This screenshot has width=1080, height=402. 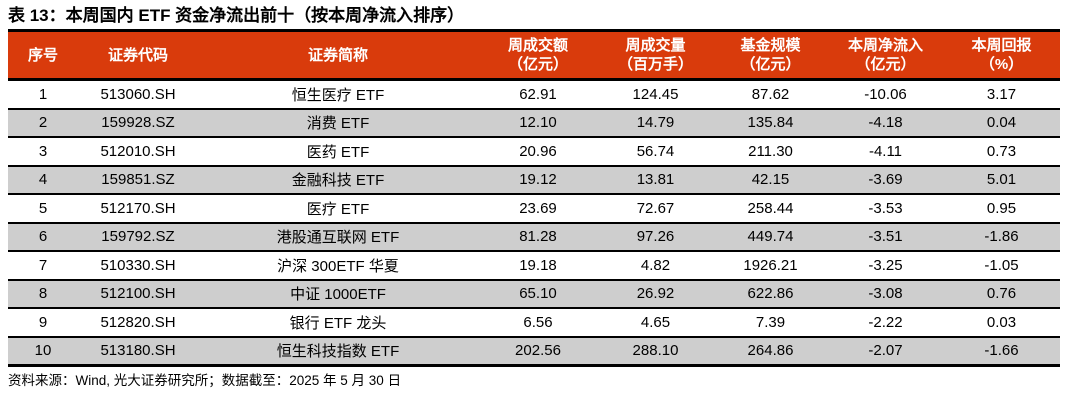 I want to click on cell-code: 512010.SH, so click(x=138, y=152).